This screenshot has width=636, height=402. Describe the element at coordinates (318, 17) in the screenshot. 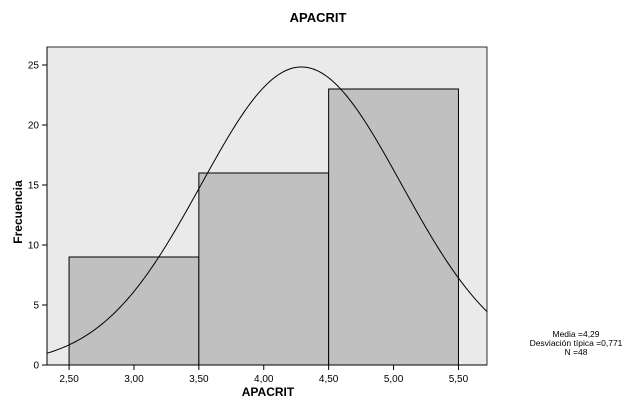

I see `chart-title: APACRIT` at that location.